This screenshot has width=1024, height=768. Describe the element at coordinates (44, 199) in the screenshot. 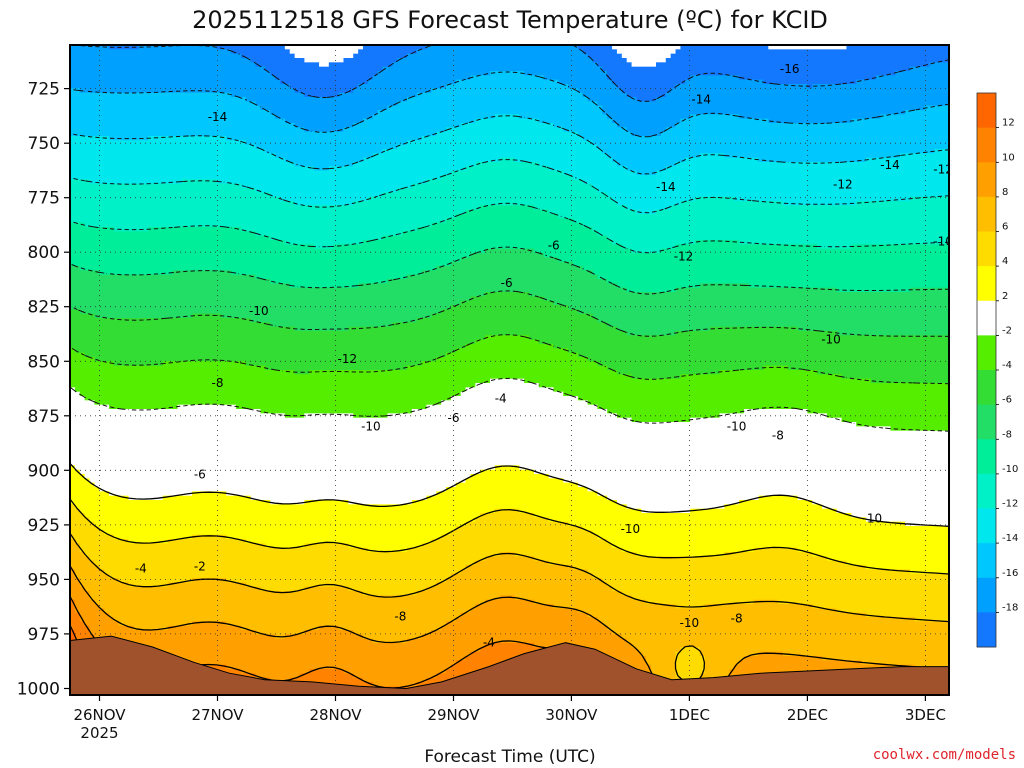

I see `y-tick-label: 775` at that location.